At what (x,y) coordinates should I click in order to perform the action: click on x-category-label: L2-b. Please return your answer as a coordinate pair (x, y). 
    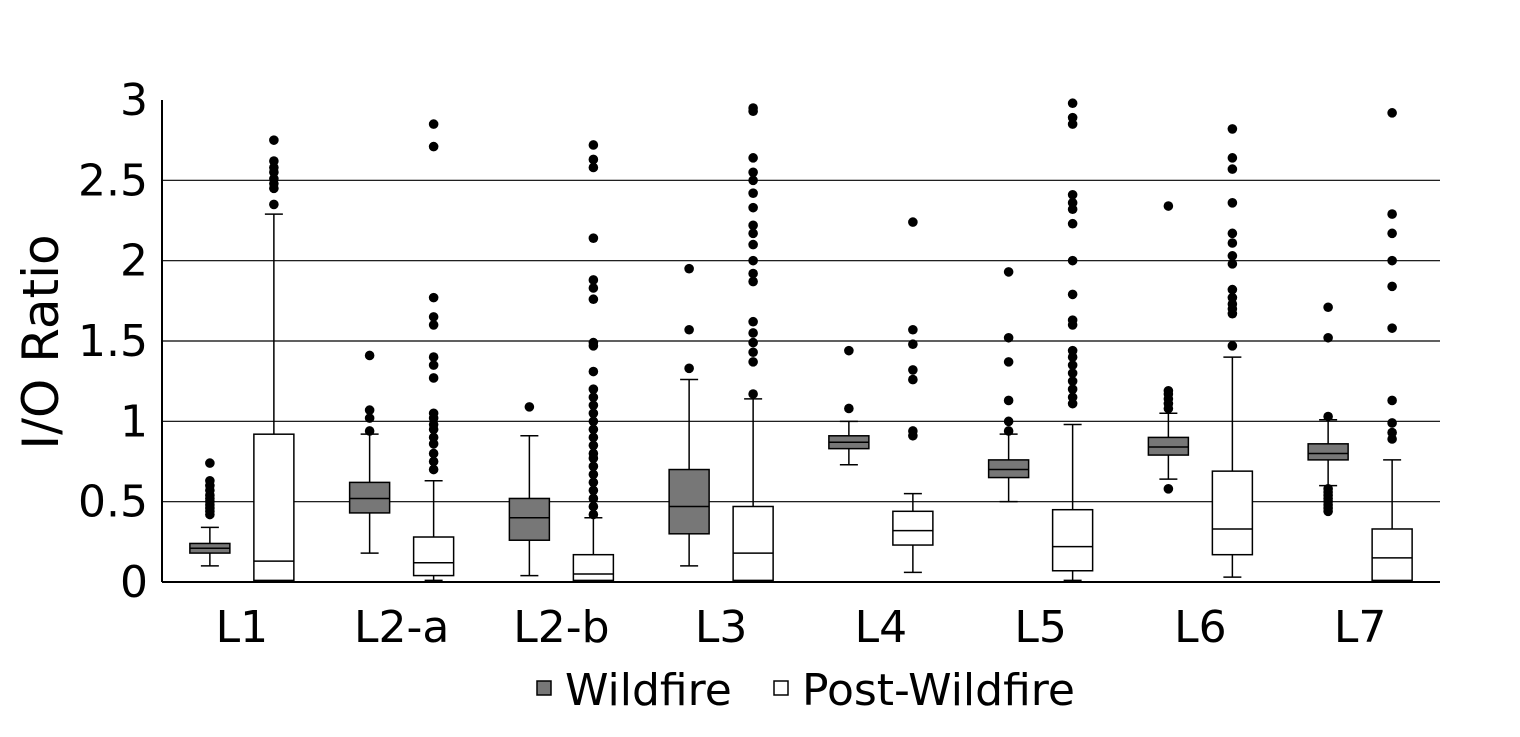
    Looking at the image, I should click on (561, 627).